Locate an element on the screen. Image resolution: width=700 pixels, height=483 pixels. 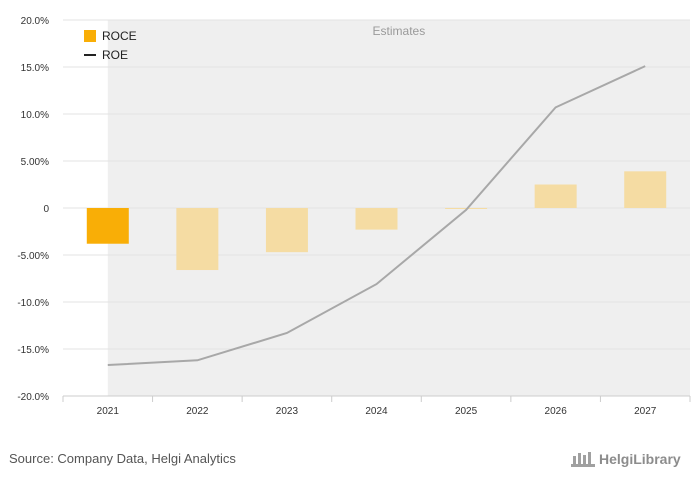
y-tick-label: -20.0% is located at coordinates (33, 397).